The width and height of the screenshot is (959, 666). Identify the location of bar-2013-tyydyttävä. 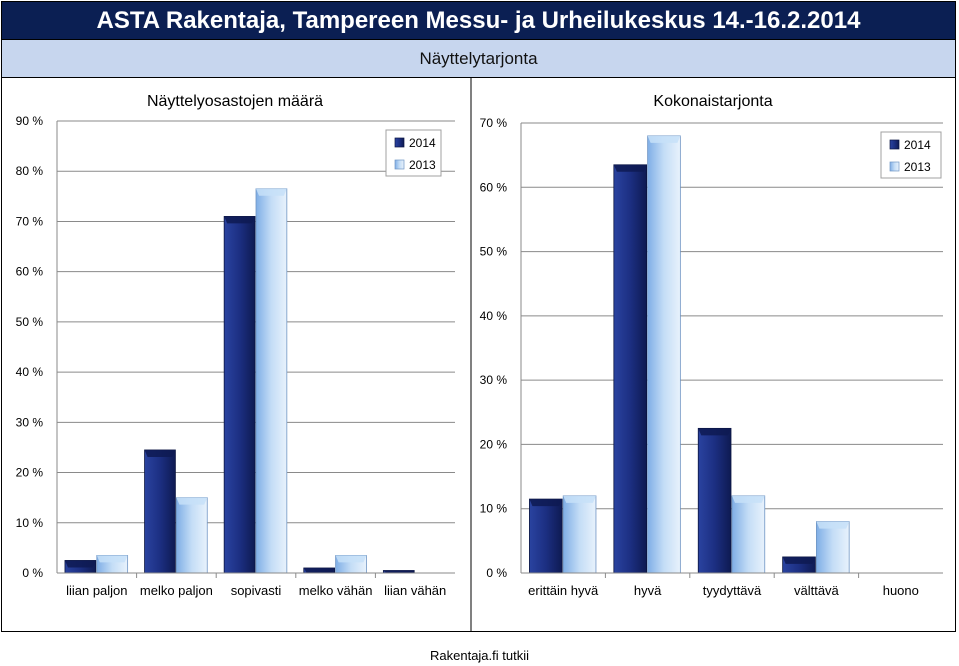
(748, 534).